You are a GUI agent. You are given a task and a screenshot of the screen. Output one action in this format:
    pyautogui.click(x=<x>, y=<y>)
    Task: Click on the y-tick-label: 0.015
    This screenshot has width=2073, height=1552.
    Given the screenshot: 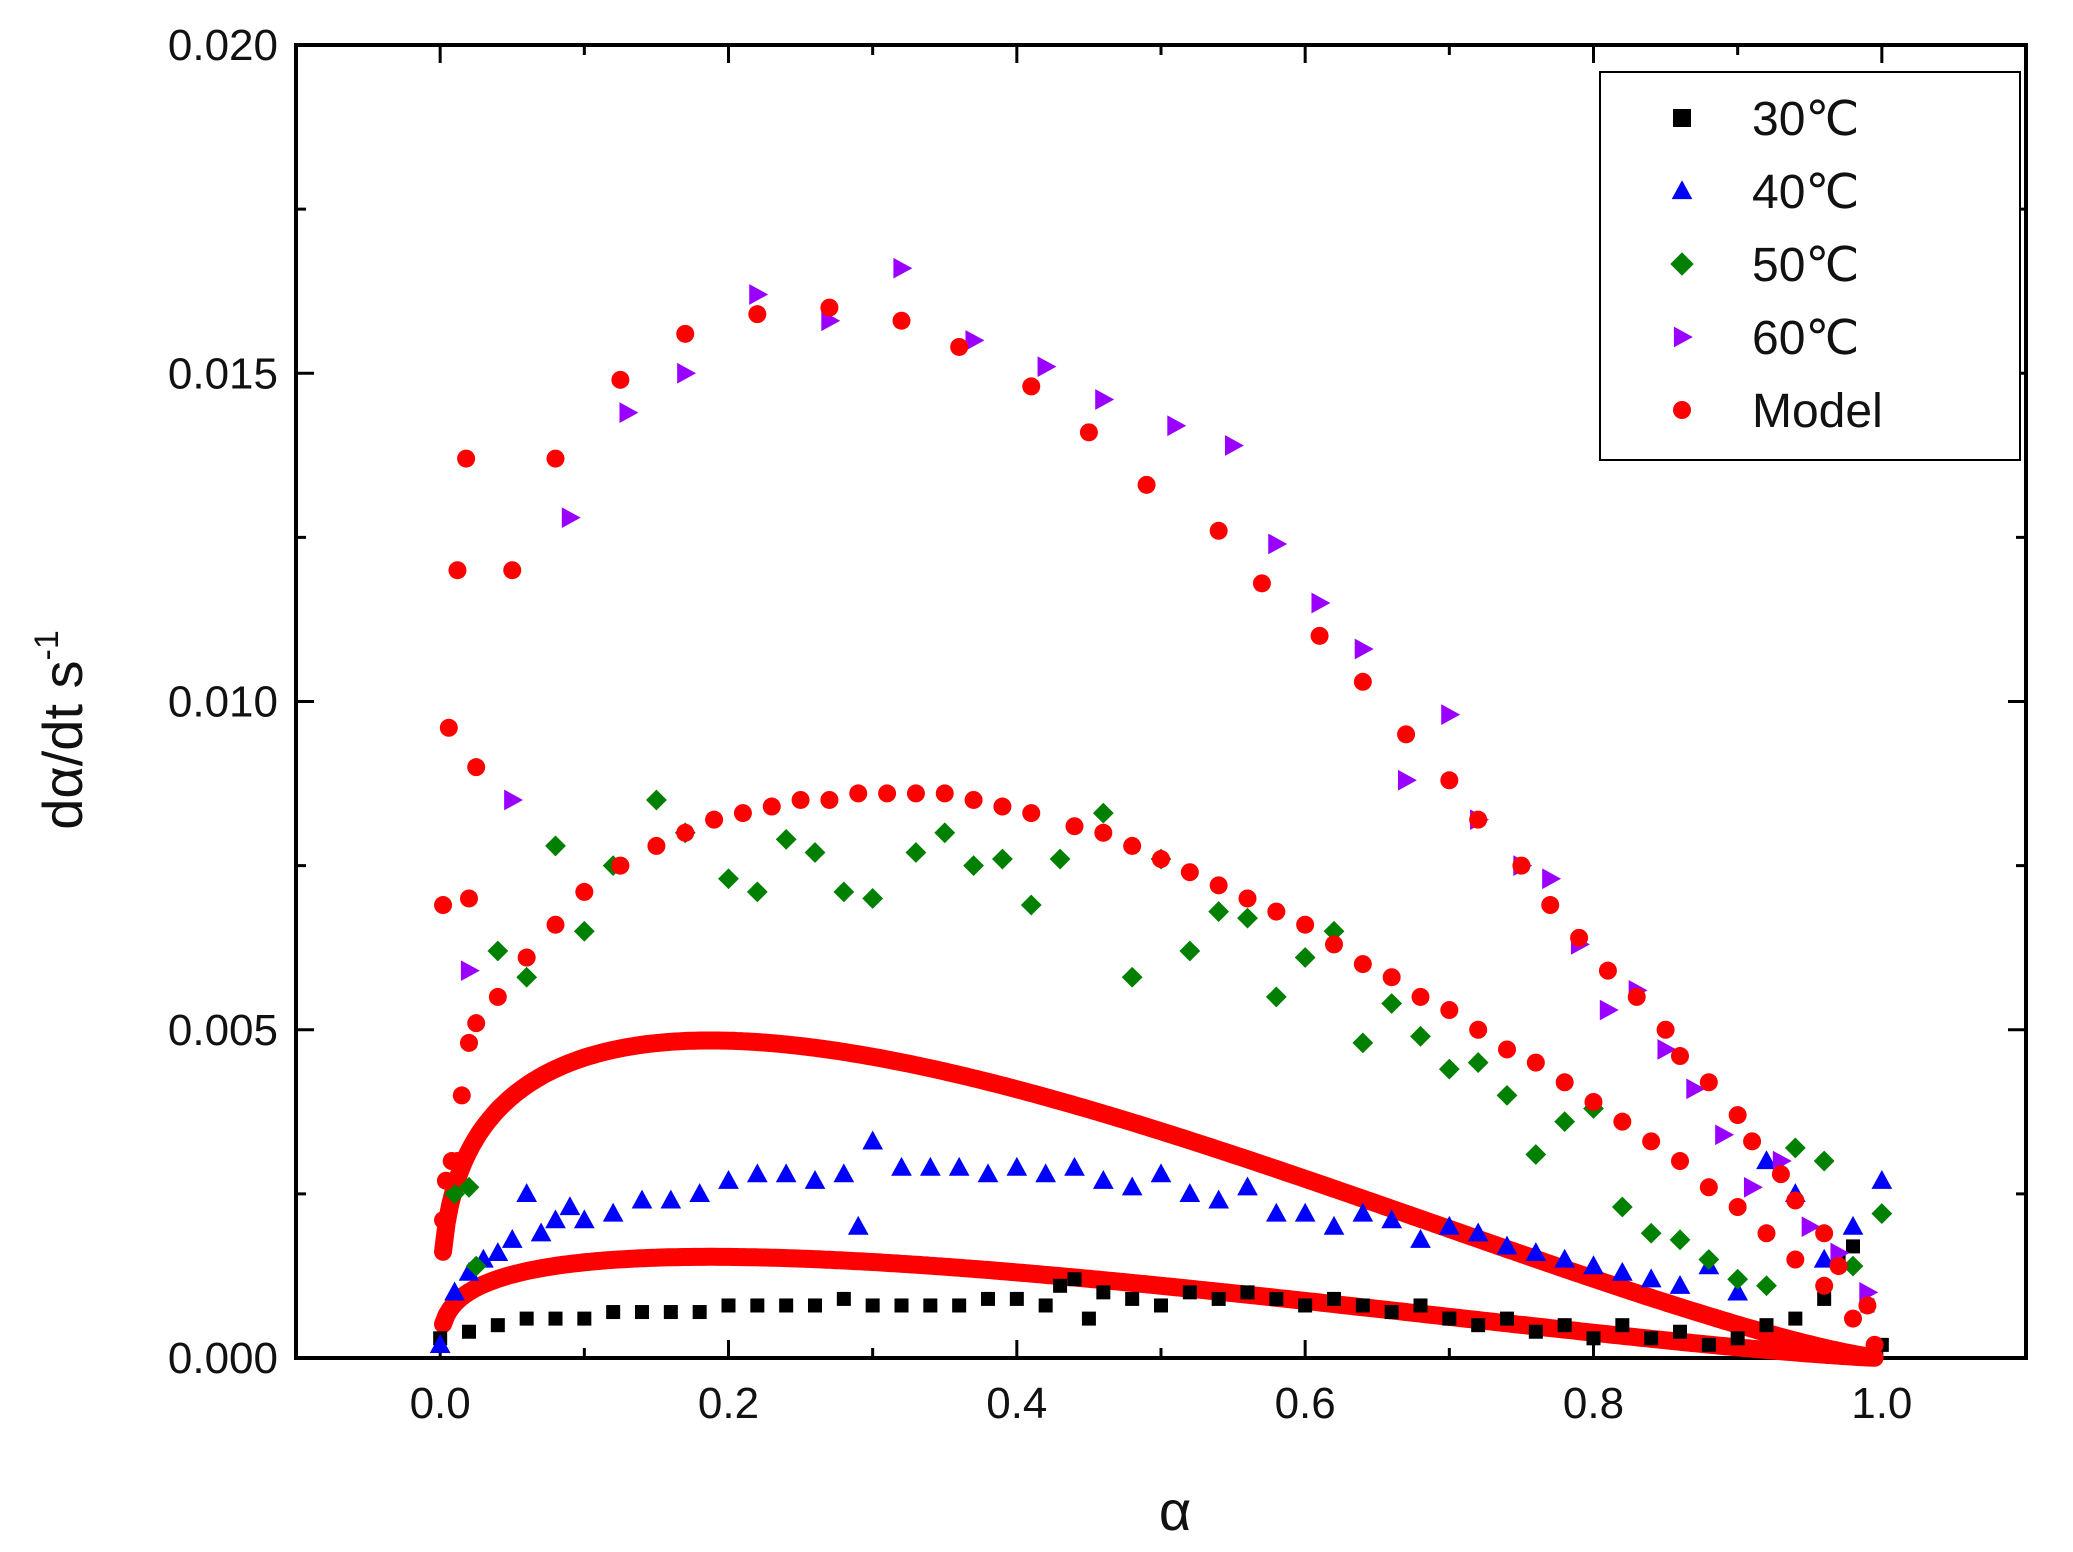 What is the action you would take?
    pyautogui.click(x=223, y=373)
    